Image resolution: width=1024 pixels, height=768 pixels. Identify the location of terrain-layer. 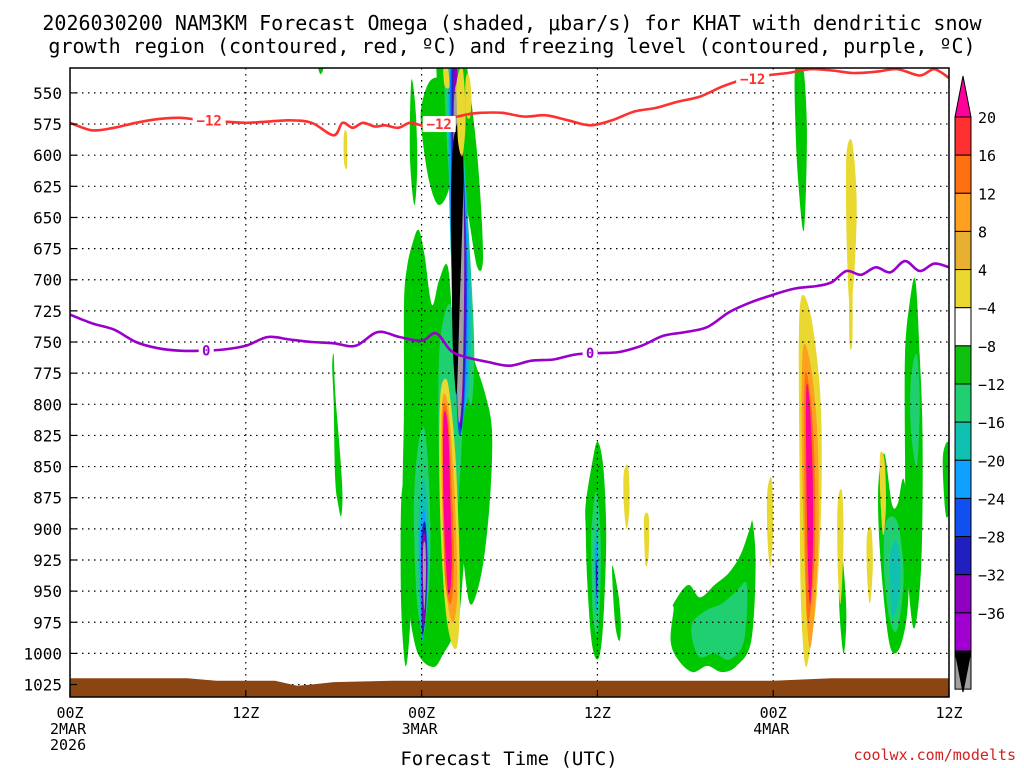
(509, 687).